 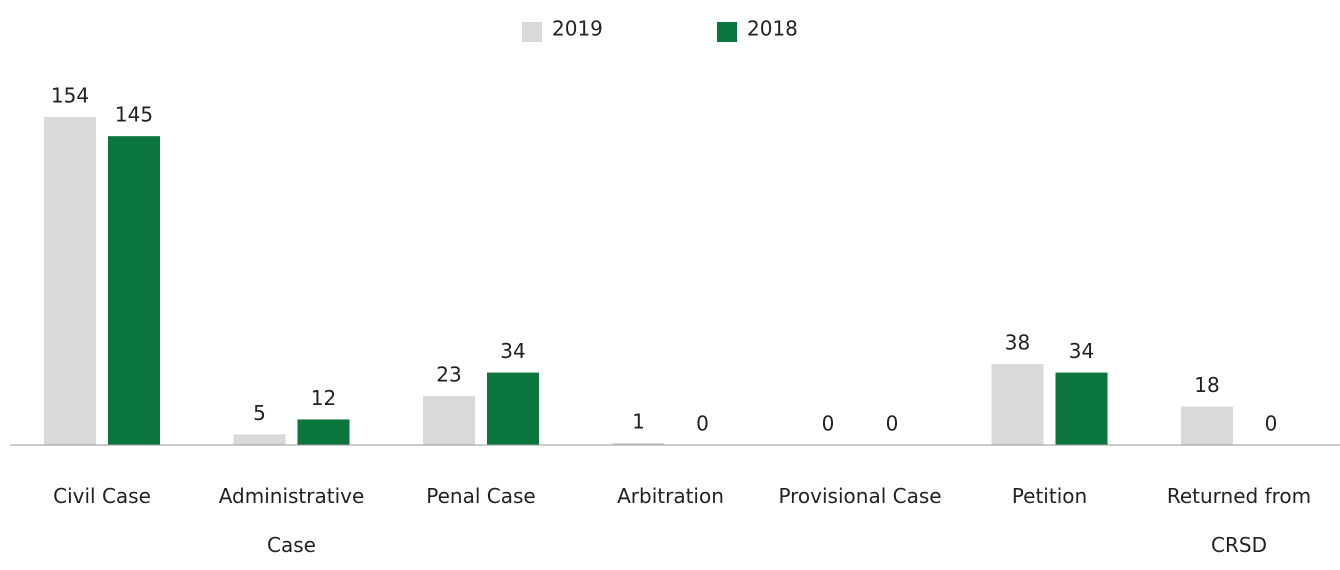 I want to click on value-label: 38, so click(x=1017, y=343).